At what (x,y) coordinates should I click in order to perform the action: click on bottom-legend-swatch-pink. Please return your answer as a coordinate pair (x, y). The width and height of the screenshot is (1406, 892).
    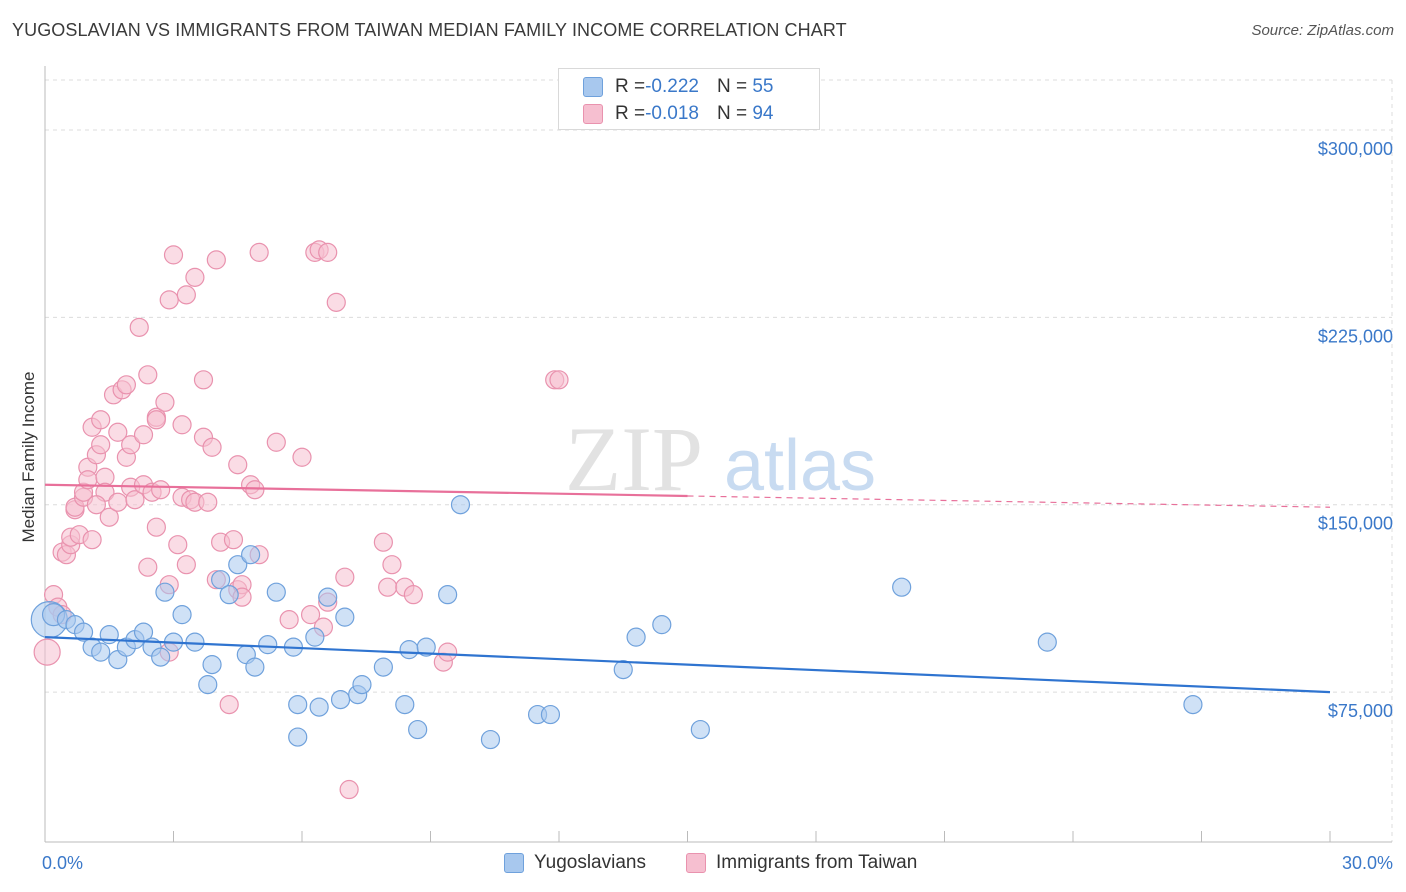
    Looking at the image, I should click on (696, 863).